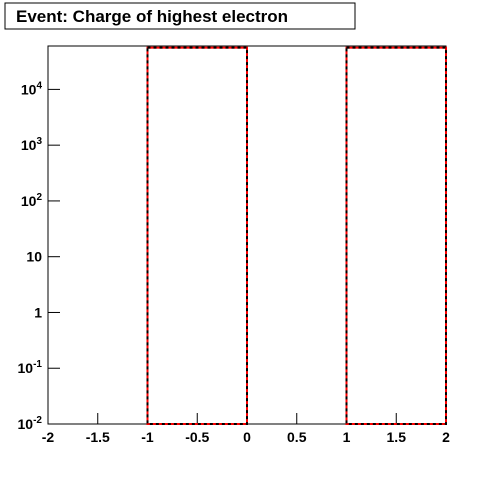  What do you see at coordinates (247, 437) in the screenshot?
I see `x-tick-label: 0` at bounding box center [247, 437].